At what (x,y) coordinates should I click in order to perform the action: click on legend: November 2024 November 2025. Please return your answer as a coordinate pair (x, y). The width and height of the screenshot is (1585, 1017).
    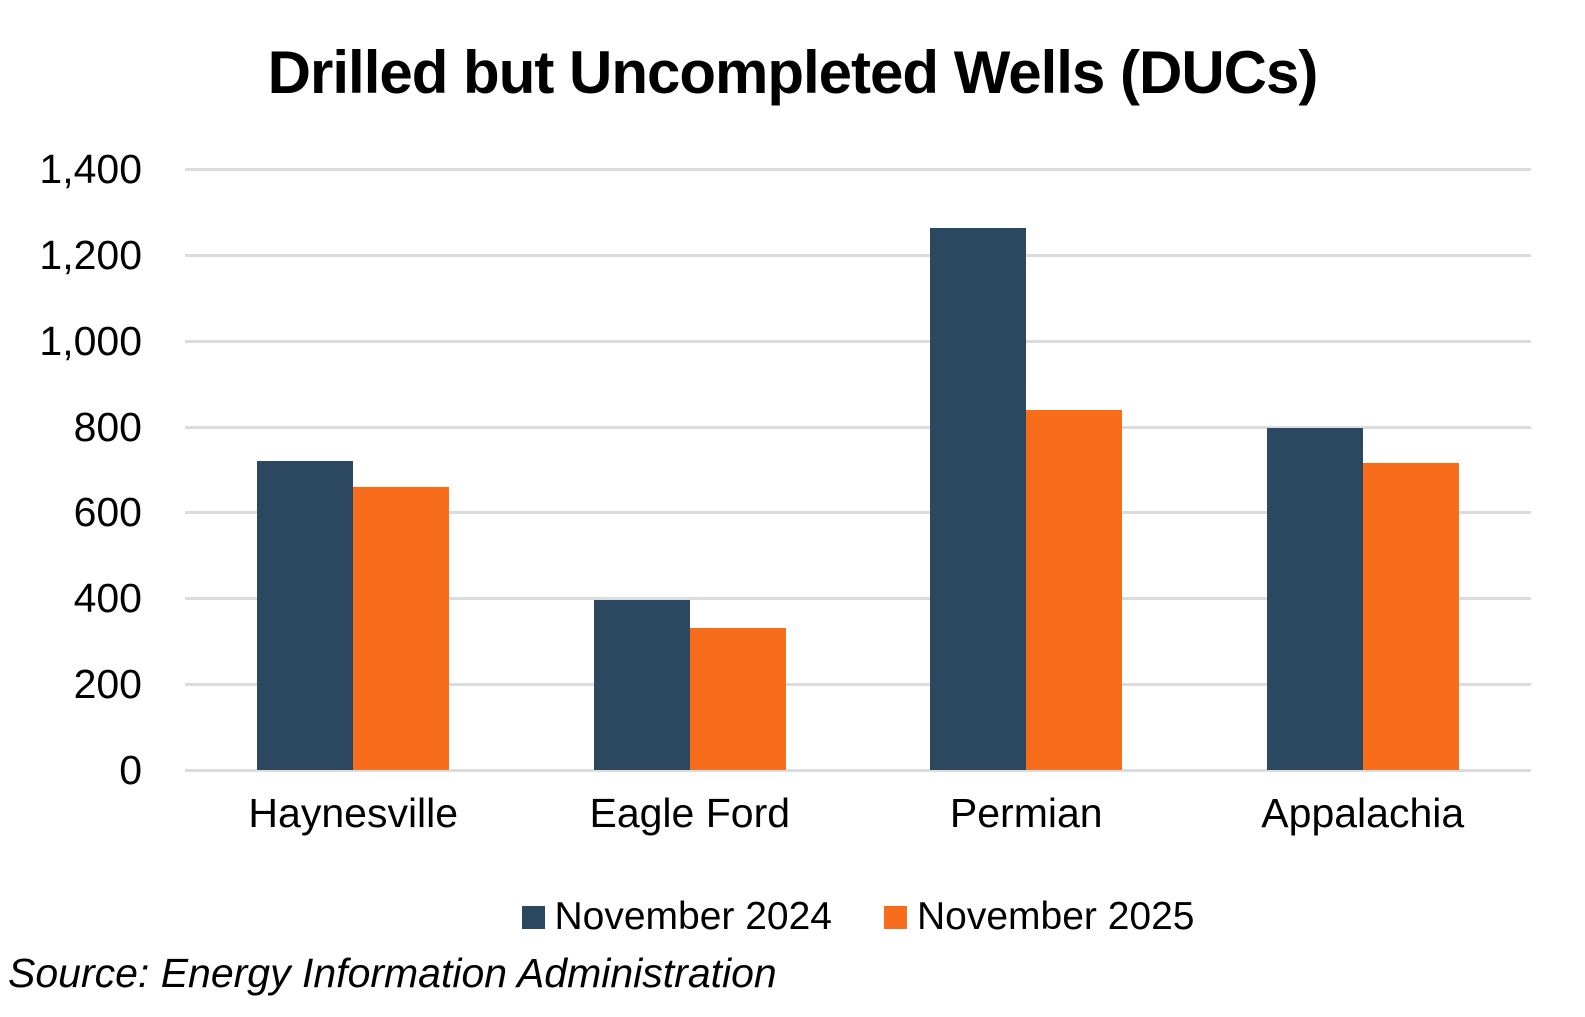
    Looking at the image, I should click on (858, 917).